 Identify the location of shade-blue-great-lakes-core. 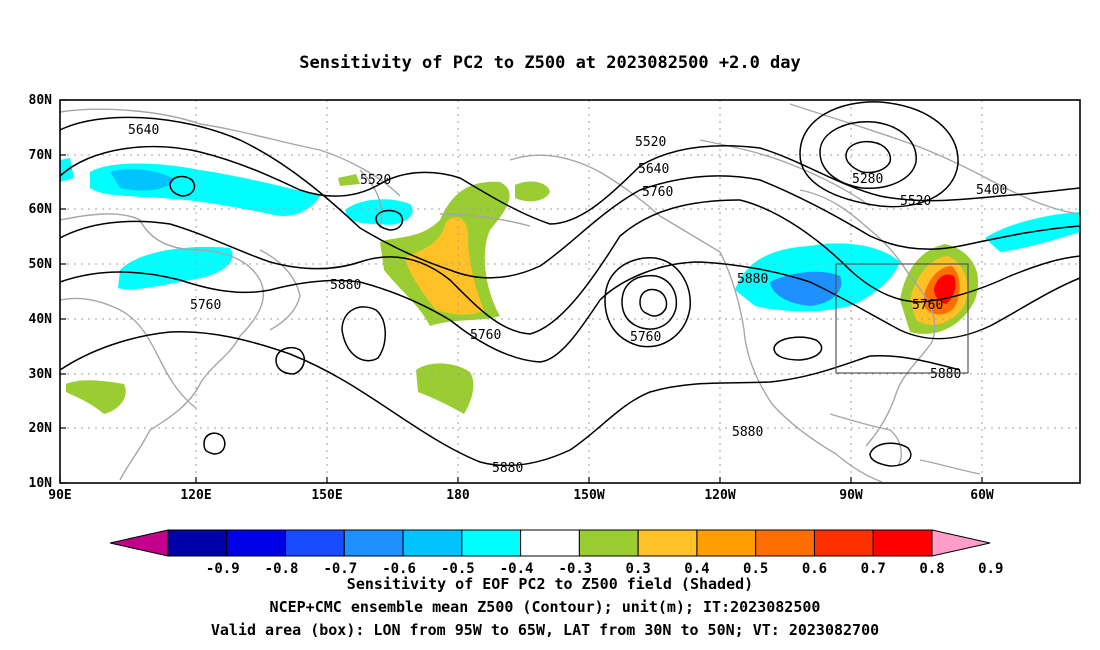
(806, 288).